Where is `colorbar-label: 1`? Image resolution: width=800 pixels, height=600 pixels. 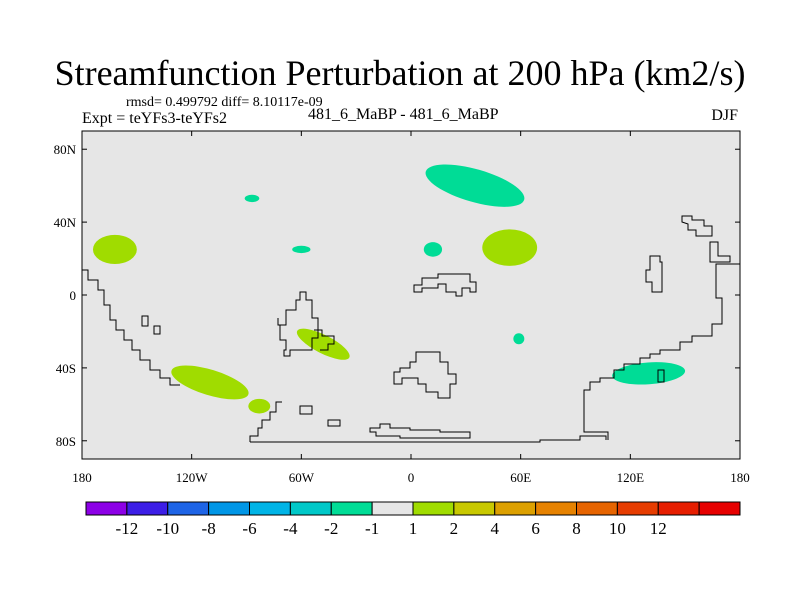 colorbar-label: 1 is located at coordinates (413, 528).